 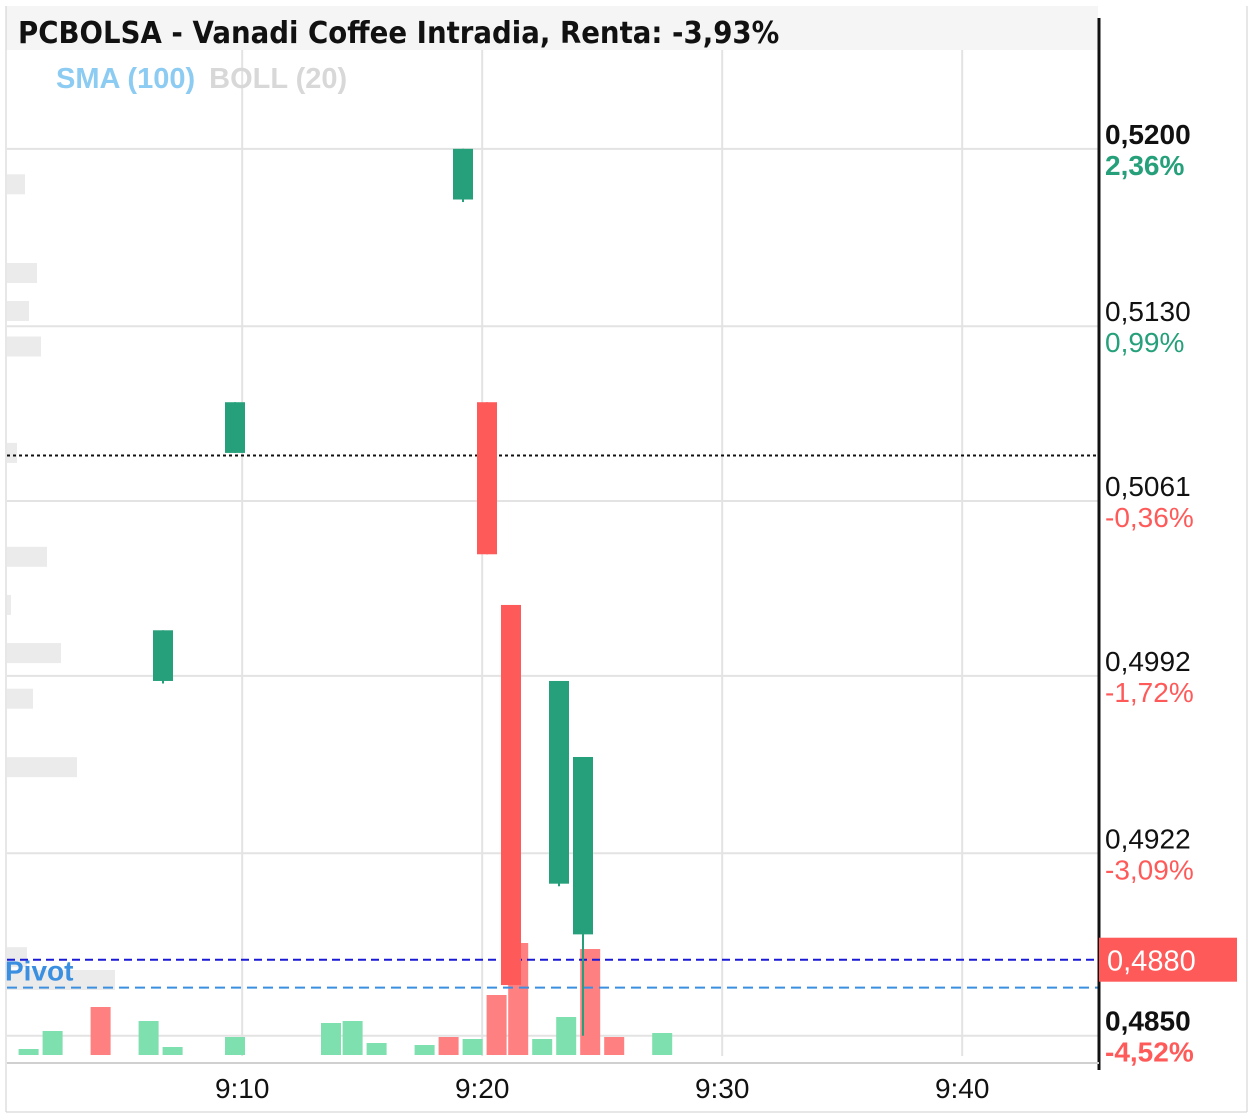 I want to click on y-tick-label-price: 0,5130, so click(x=1148, y=311).